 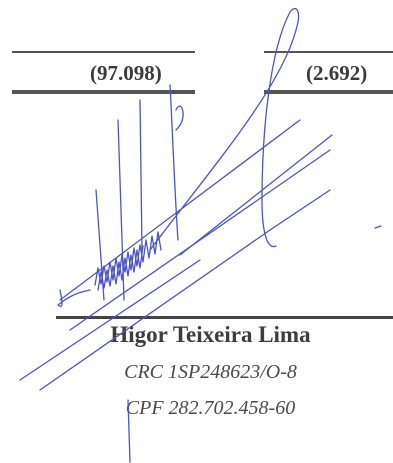 What do you see at coordinates (210, 372) in the screenshot?
I see `signatory-crc: CRC 1SP248623/O-8` at bounding box center [210, 372].